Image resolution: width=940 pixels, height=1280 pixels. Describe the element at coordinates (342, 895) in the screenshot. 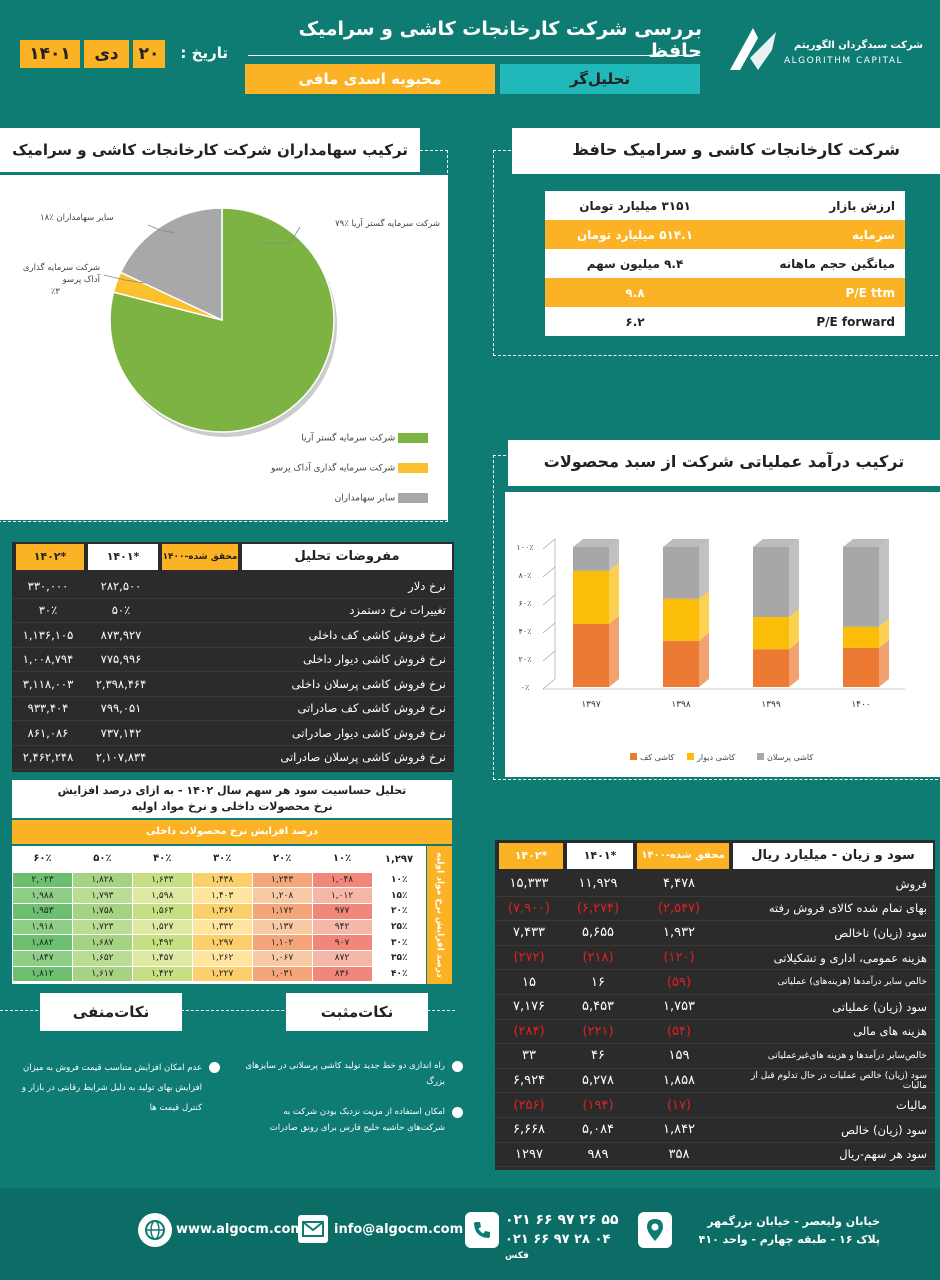

I see `grid-cell: ۱,۰۱۲` at that location.